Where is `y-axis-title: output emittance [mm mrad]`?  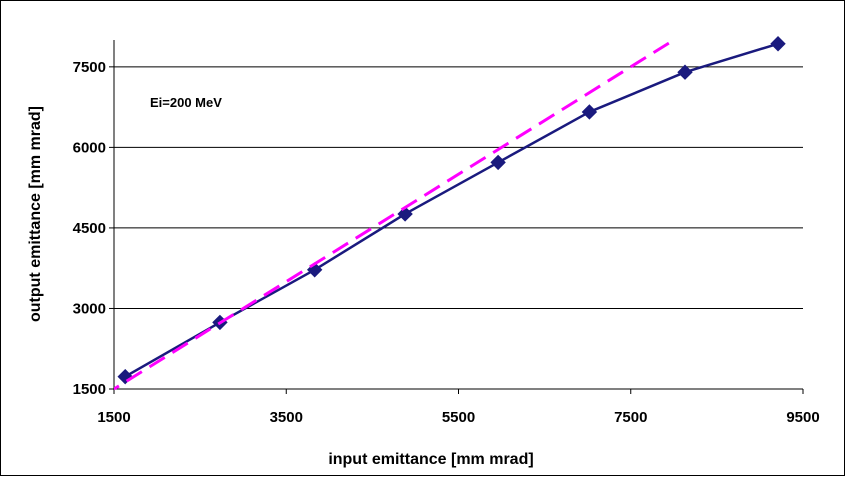
y-axis-title: output emittance [mm mrad] is located at coordinates (35, 214).